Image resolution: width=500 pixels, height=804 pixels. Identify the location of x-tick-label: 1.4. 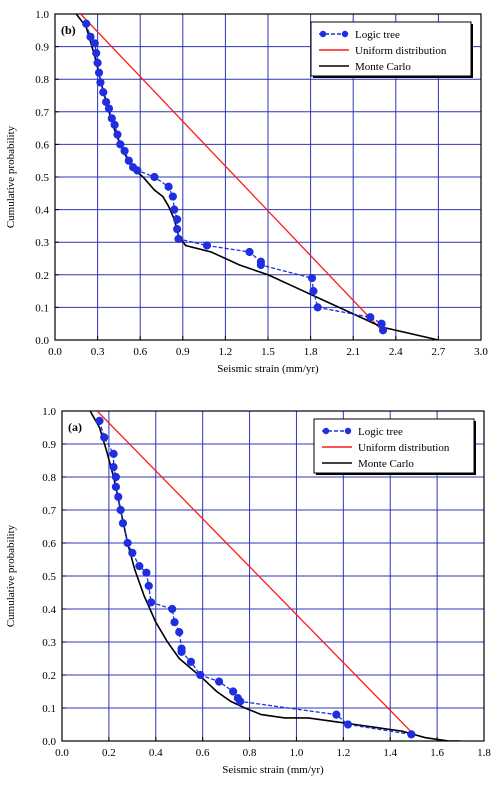
(390, 753).